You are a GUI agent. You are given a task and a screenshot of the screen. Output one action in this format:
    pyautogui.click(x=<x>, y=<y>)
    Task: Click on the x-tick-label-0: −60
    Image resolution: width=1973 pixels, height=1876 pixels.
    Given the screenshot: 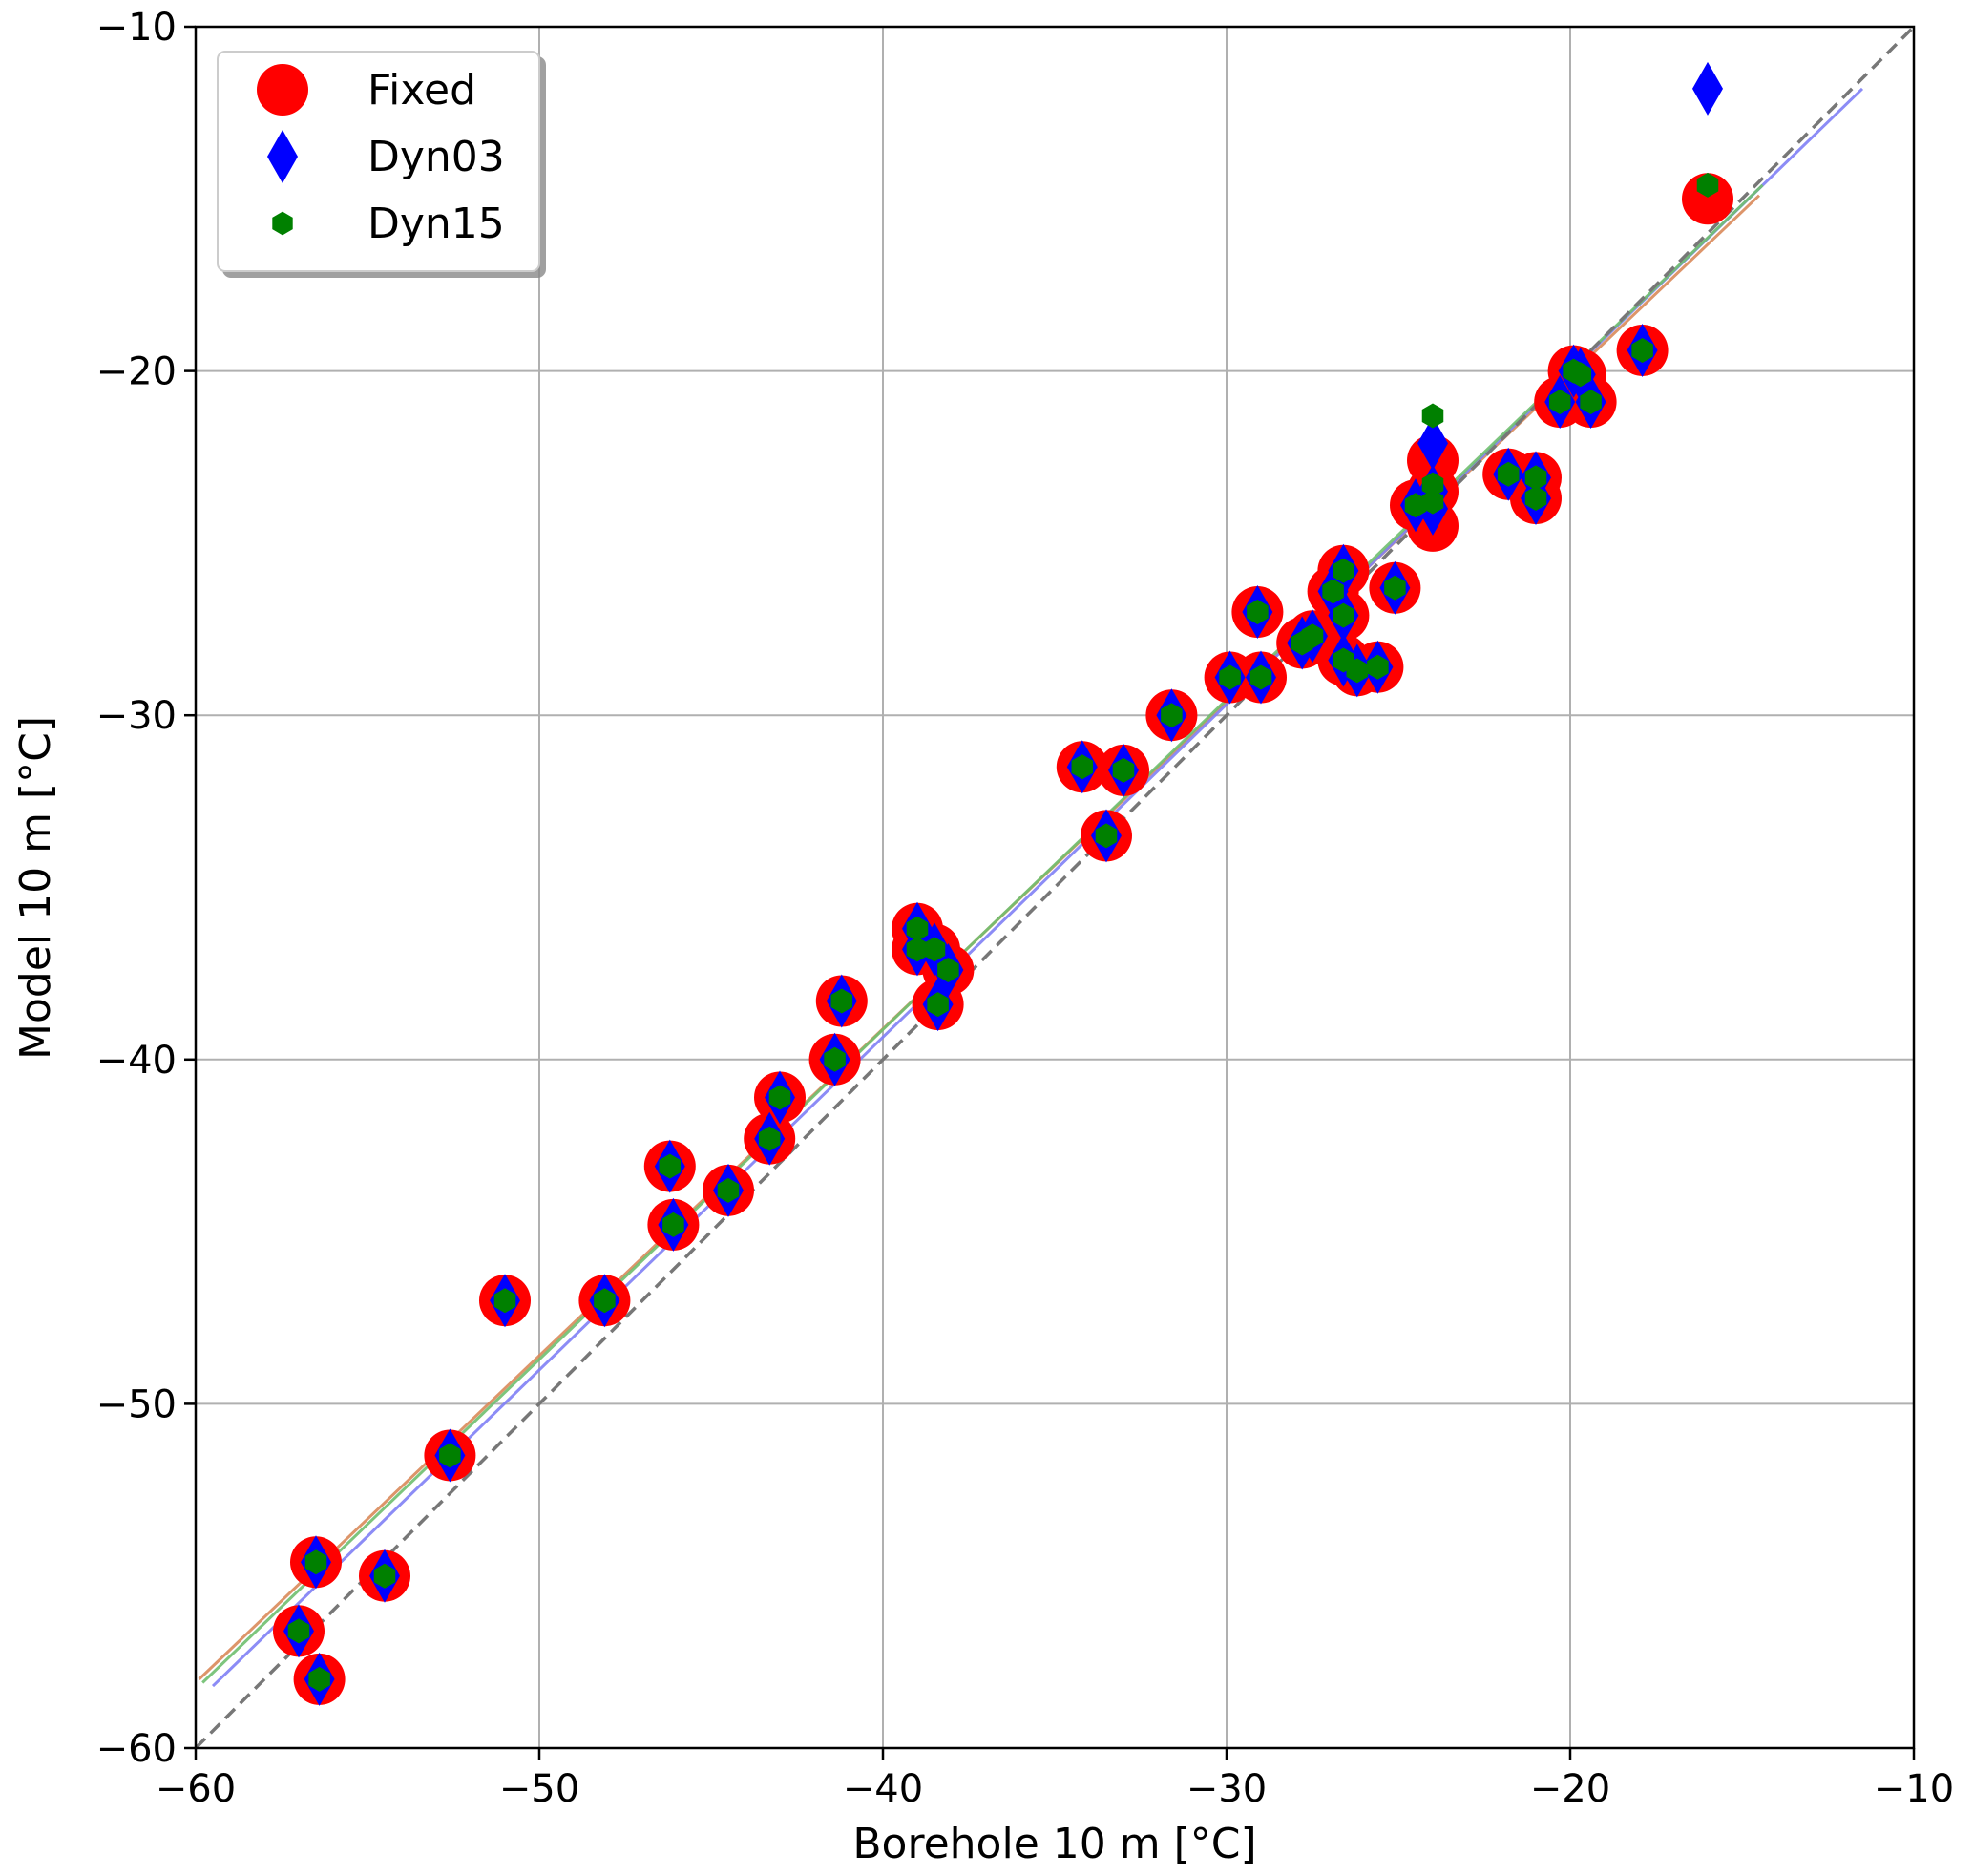 What is the action you would take?
    pyautogui.click(x=196, y=1789)
    